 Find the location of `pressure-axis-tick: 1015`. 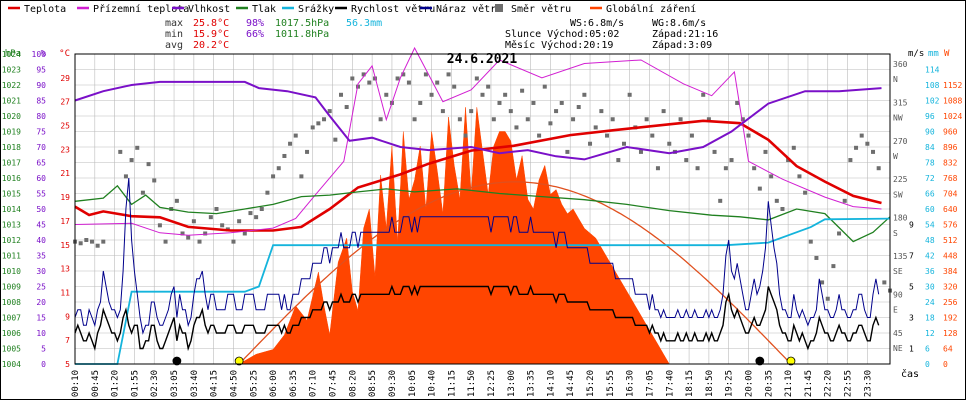

pressure-axis-tick: 1015 is located at coordinates (11, 194).